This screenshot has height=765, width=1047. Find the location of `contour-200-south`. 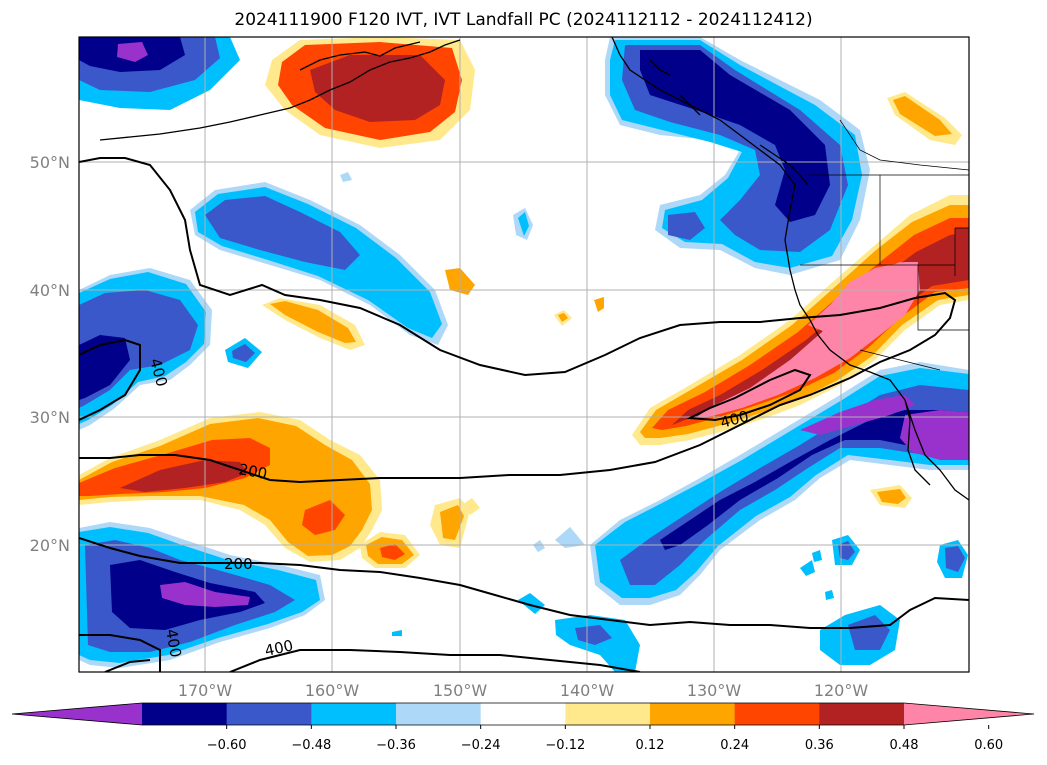

contour-200-south is located at coordinates (524, 583).